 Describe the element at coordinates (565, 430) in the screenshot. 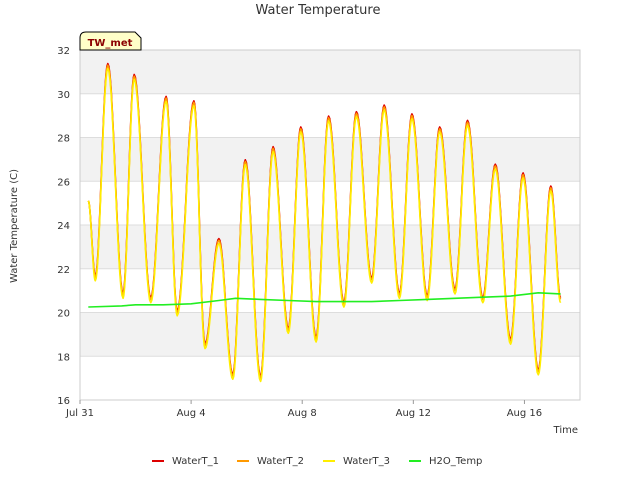

I see `x-axis-label: Time` at that location.